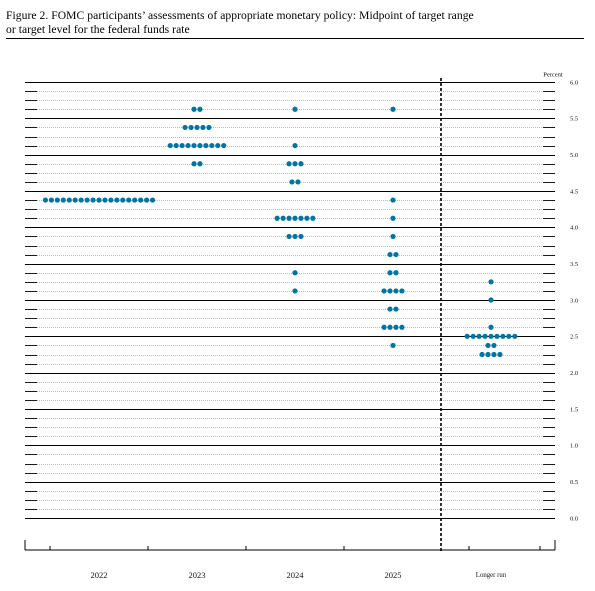 The image size is (595, 591). Describe the element at coordinates (574, 155) in the screenshot. I see `y-tick-label: 5.0` at that location.